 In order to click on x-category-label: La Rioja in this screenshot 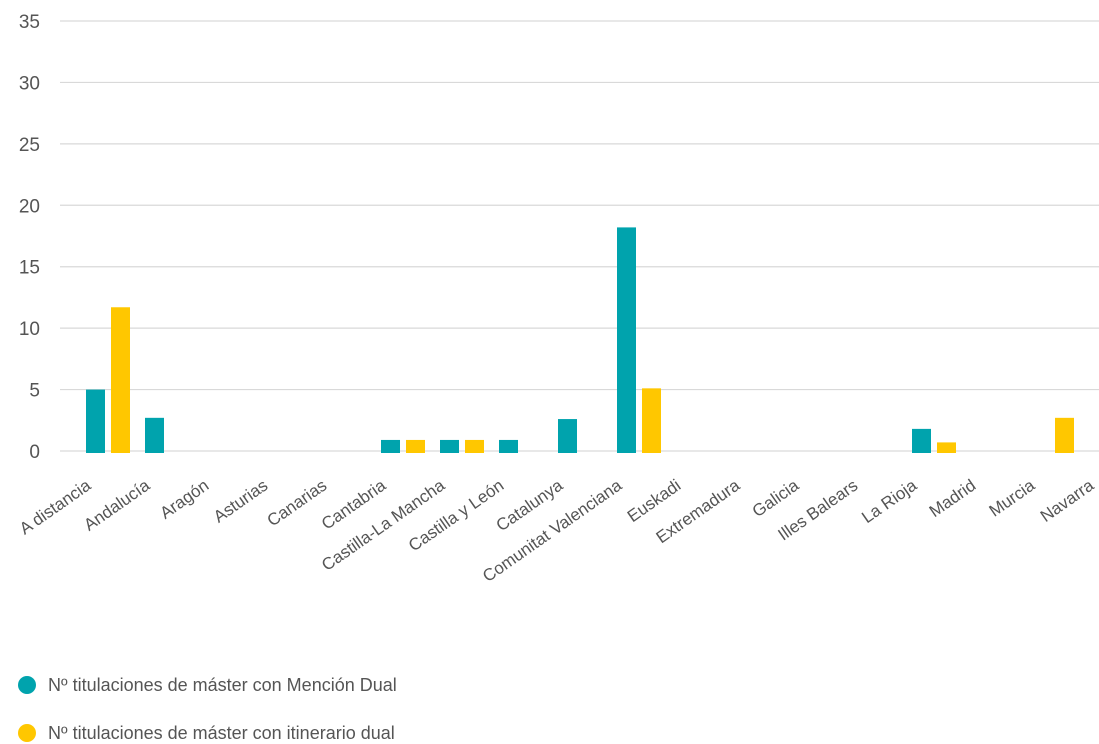, I will do `click(889, 501)`.